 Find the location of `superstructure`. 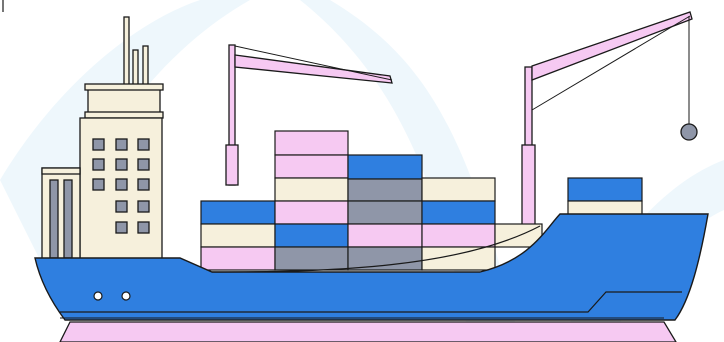

superstructure is located at coordinates (102, 138).